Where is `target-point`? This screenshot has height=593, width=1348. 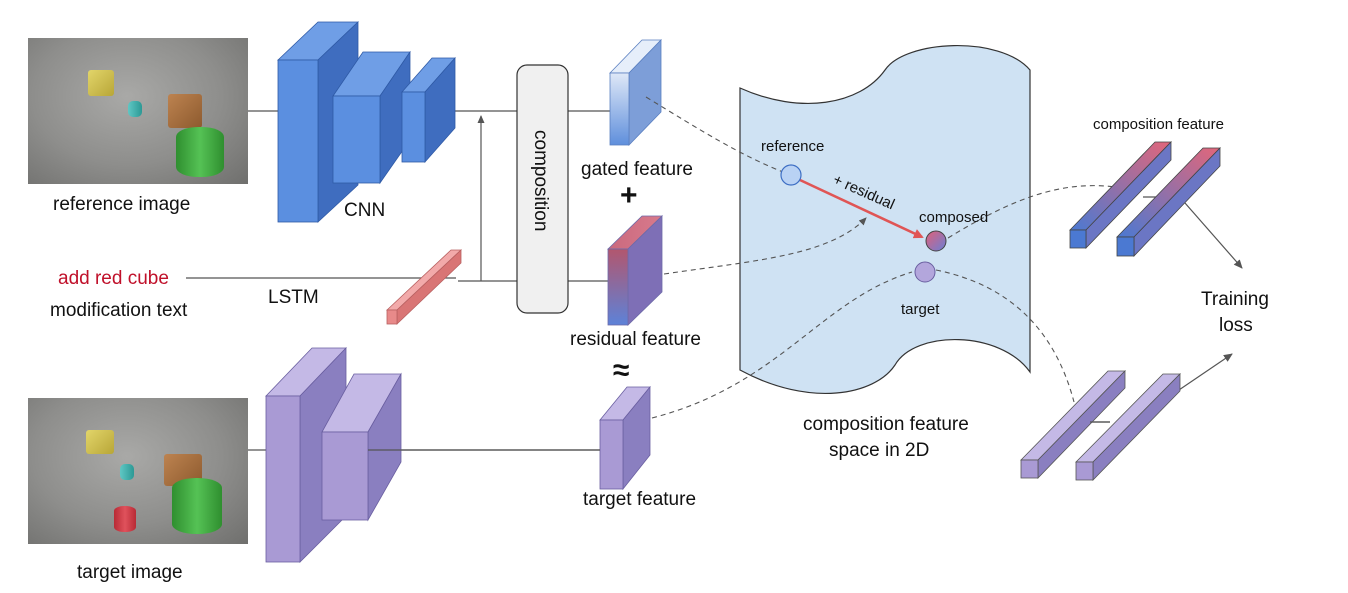 target-point is located at coordinates (925, 272).